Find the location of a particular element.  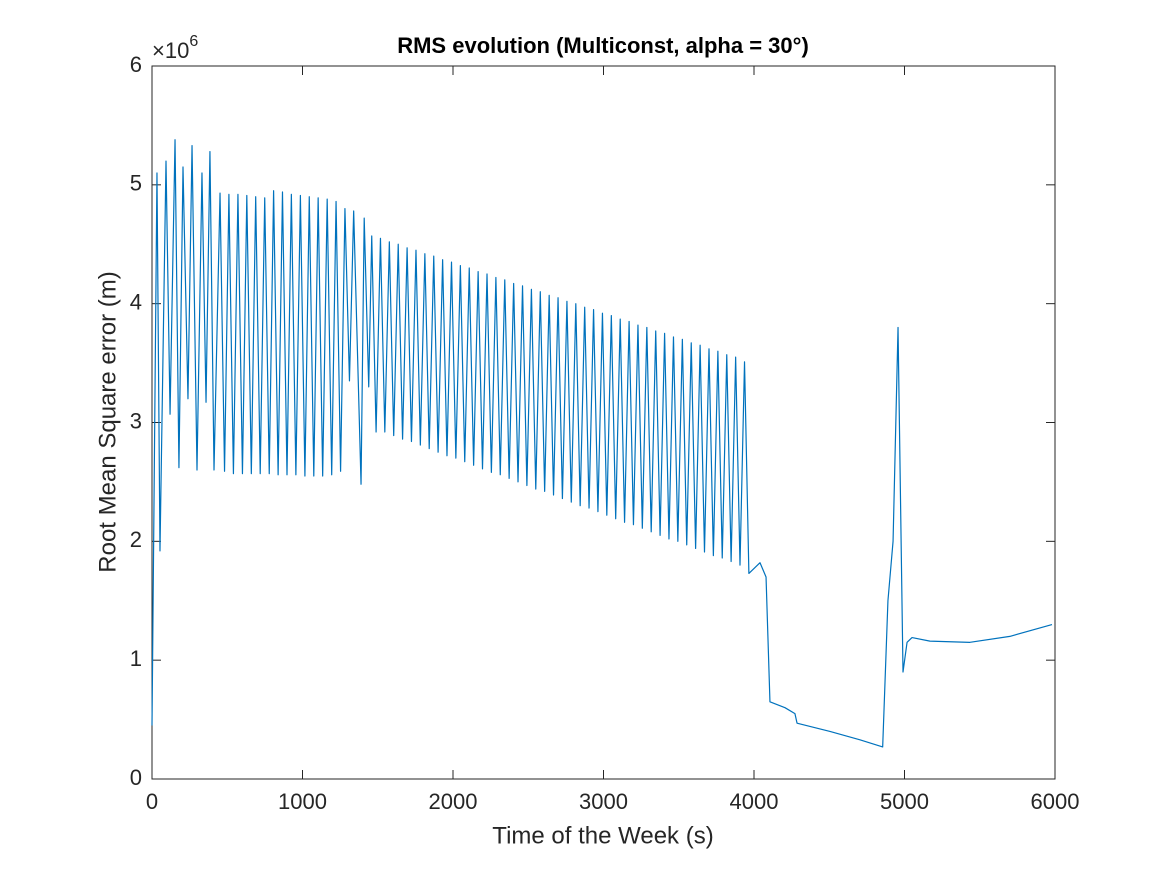

y-multiplier-base: ×10 is located at coordinates (170, 50).